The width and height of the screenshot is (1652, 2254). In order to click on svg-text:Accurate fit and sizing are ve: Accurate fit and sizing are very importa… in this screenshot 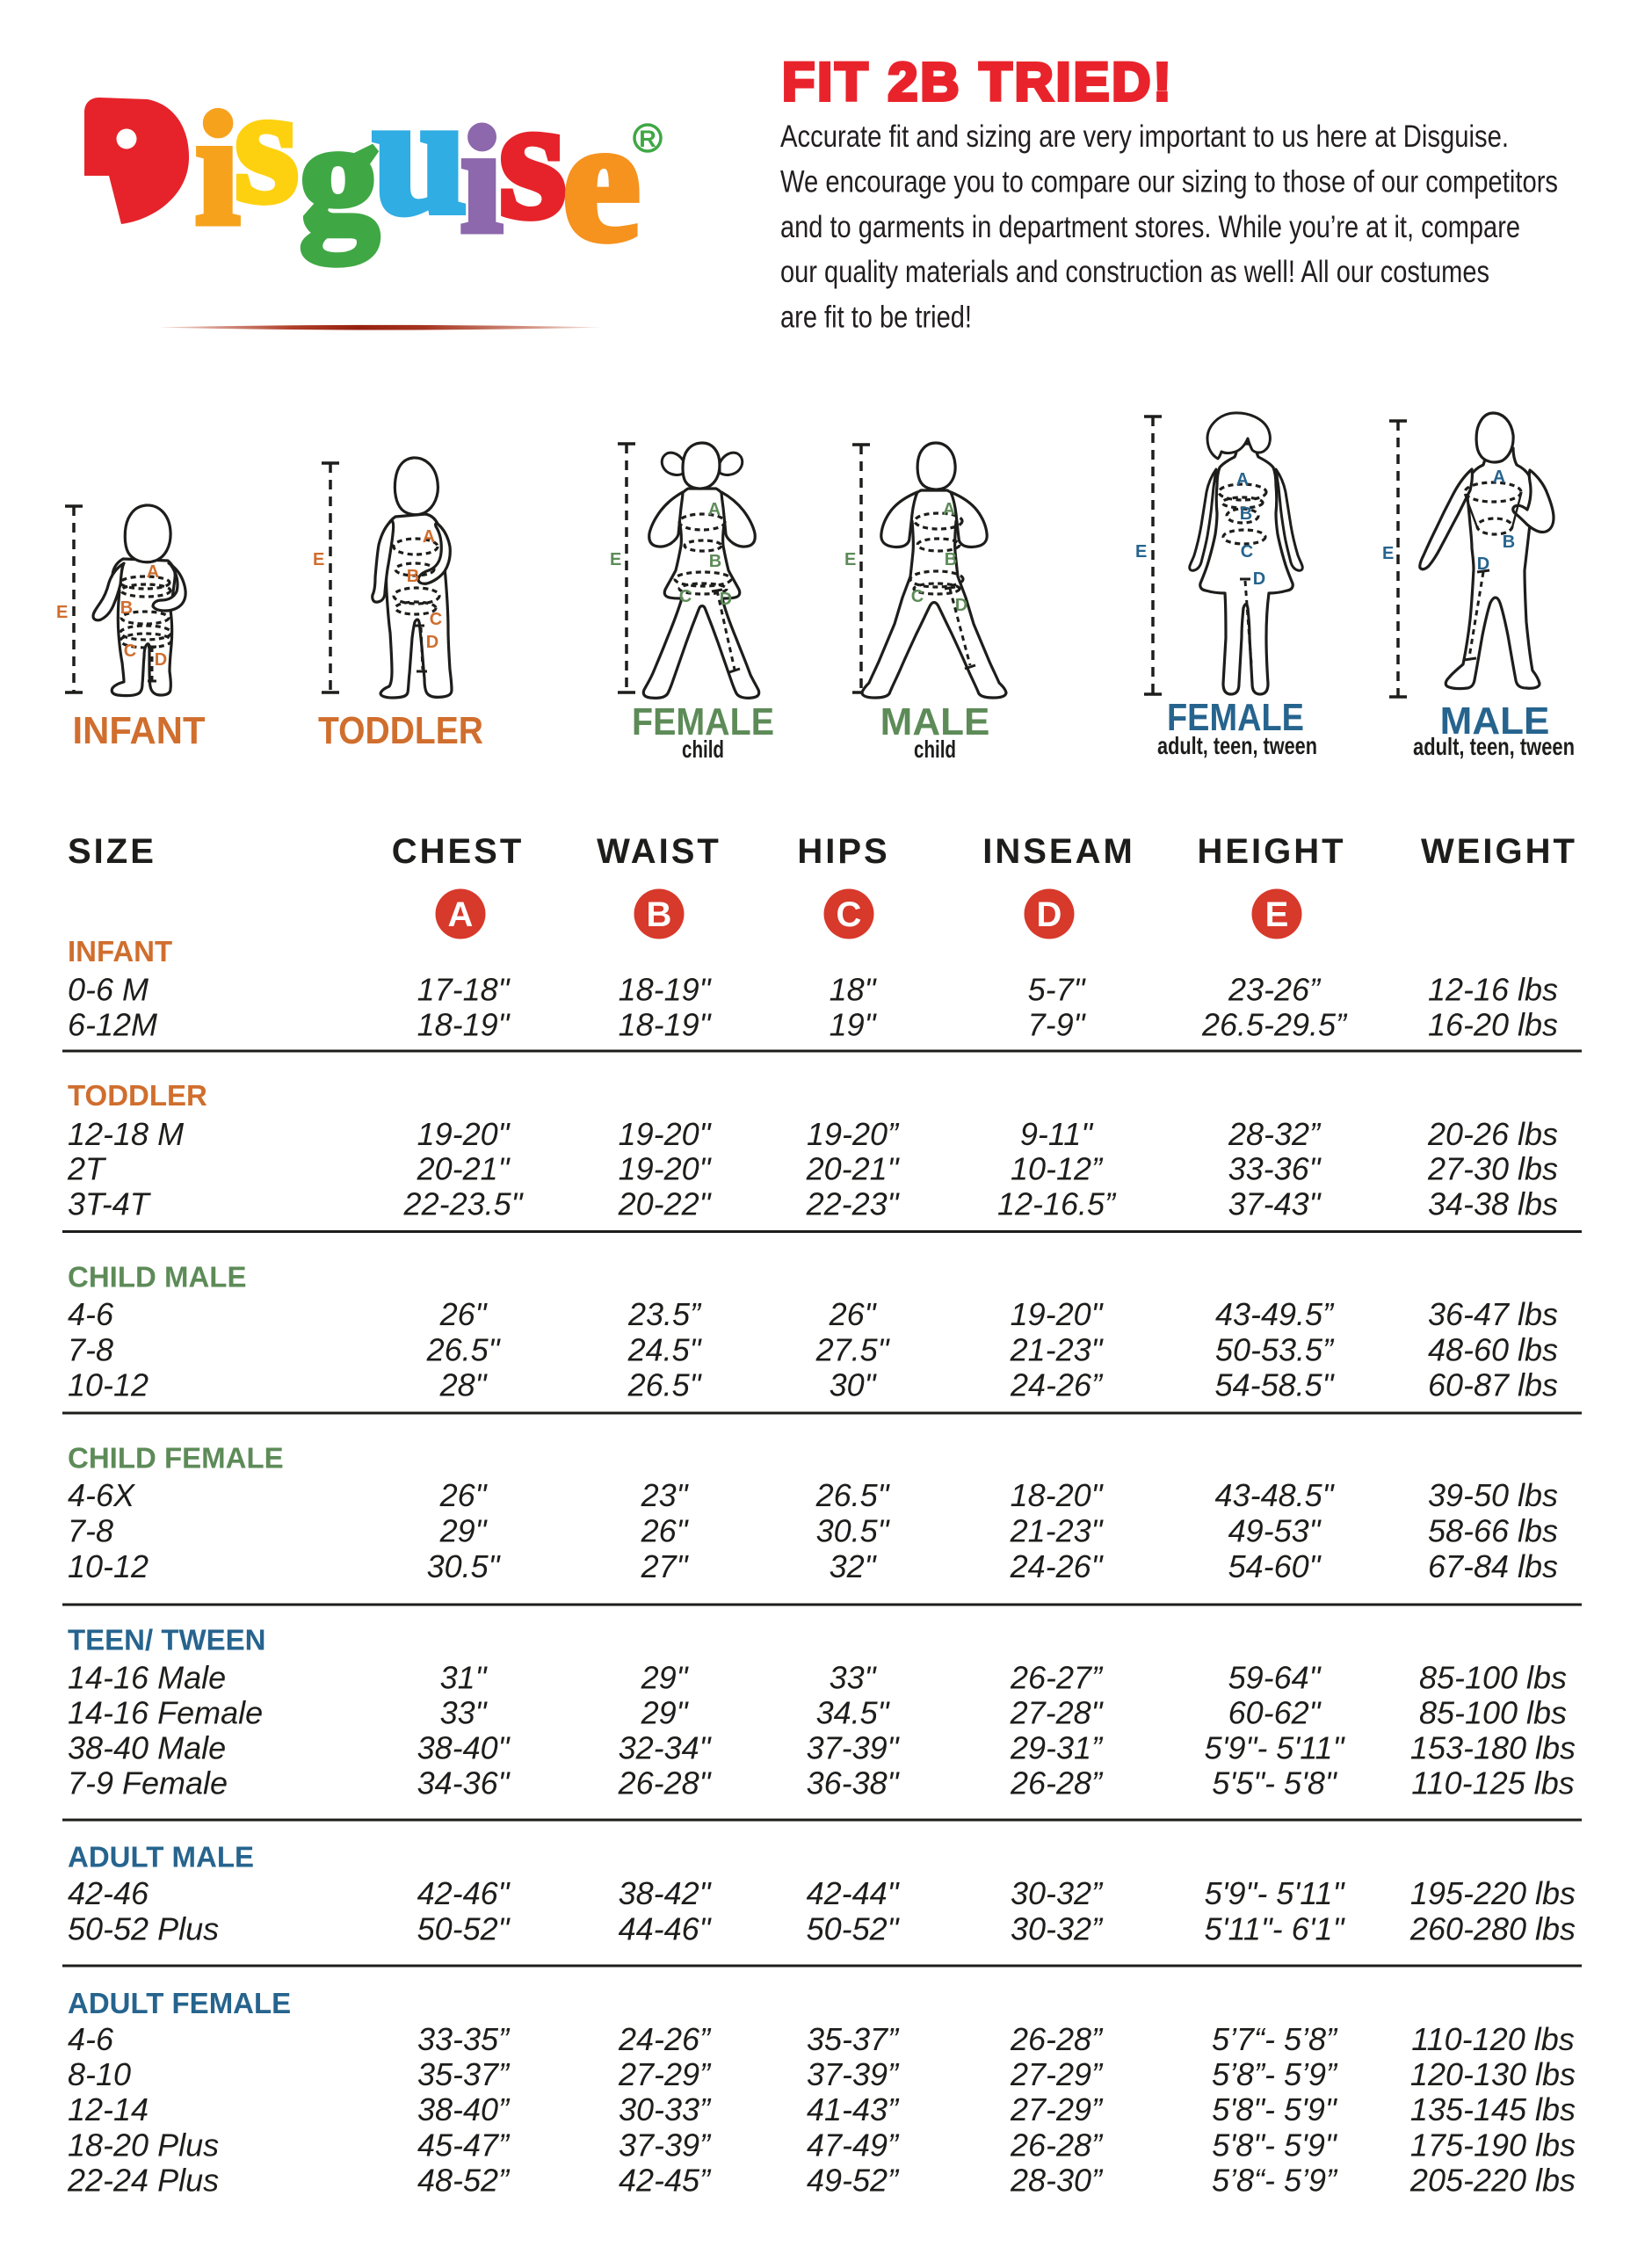, I will do `click(1145, 137)`.